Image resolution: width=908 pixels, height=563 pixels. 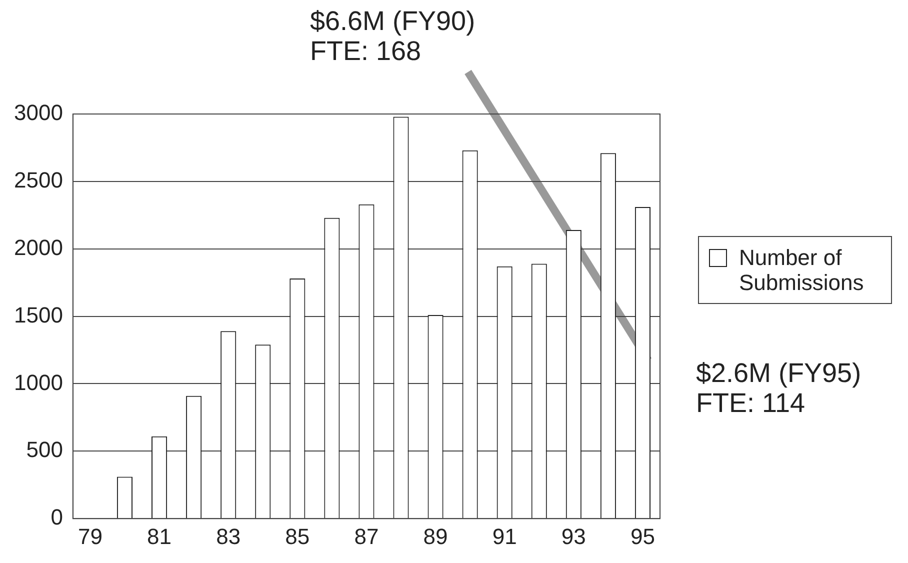 I want to click on y-tick-label: 0, so click(x=56, y=517).